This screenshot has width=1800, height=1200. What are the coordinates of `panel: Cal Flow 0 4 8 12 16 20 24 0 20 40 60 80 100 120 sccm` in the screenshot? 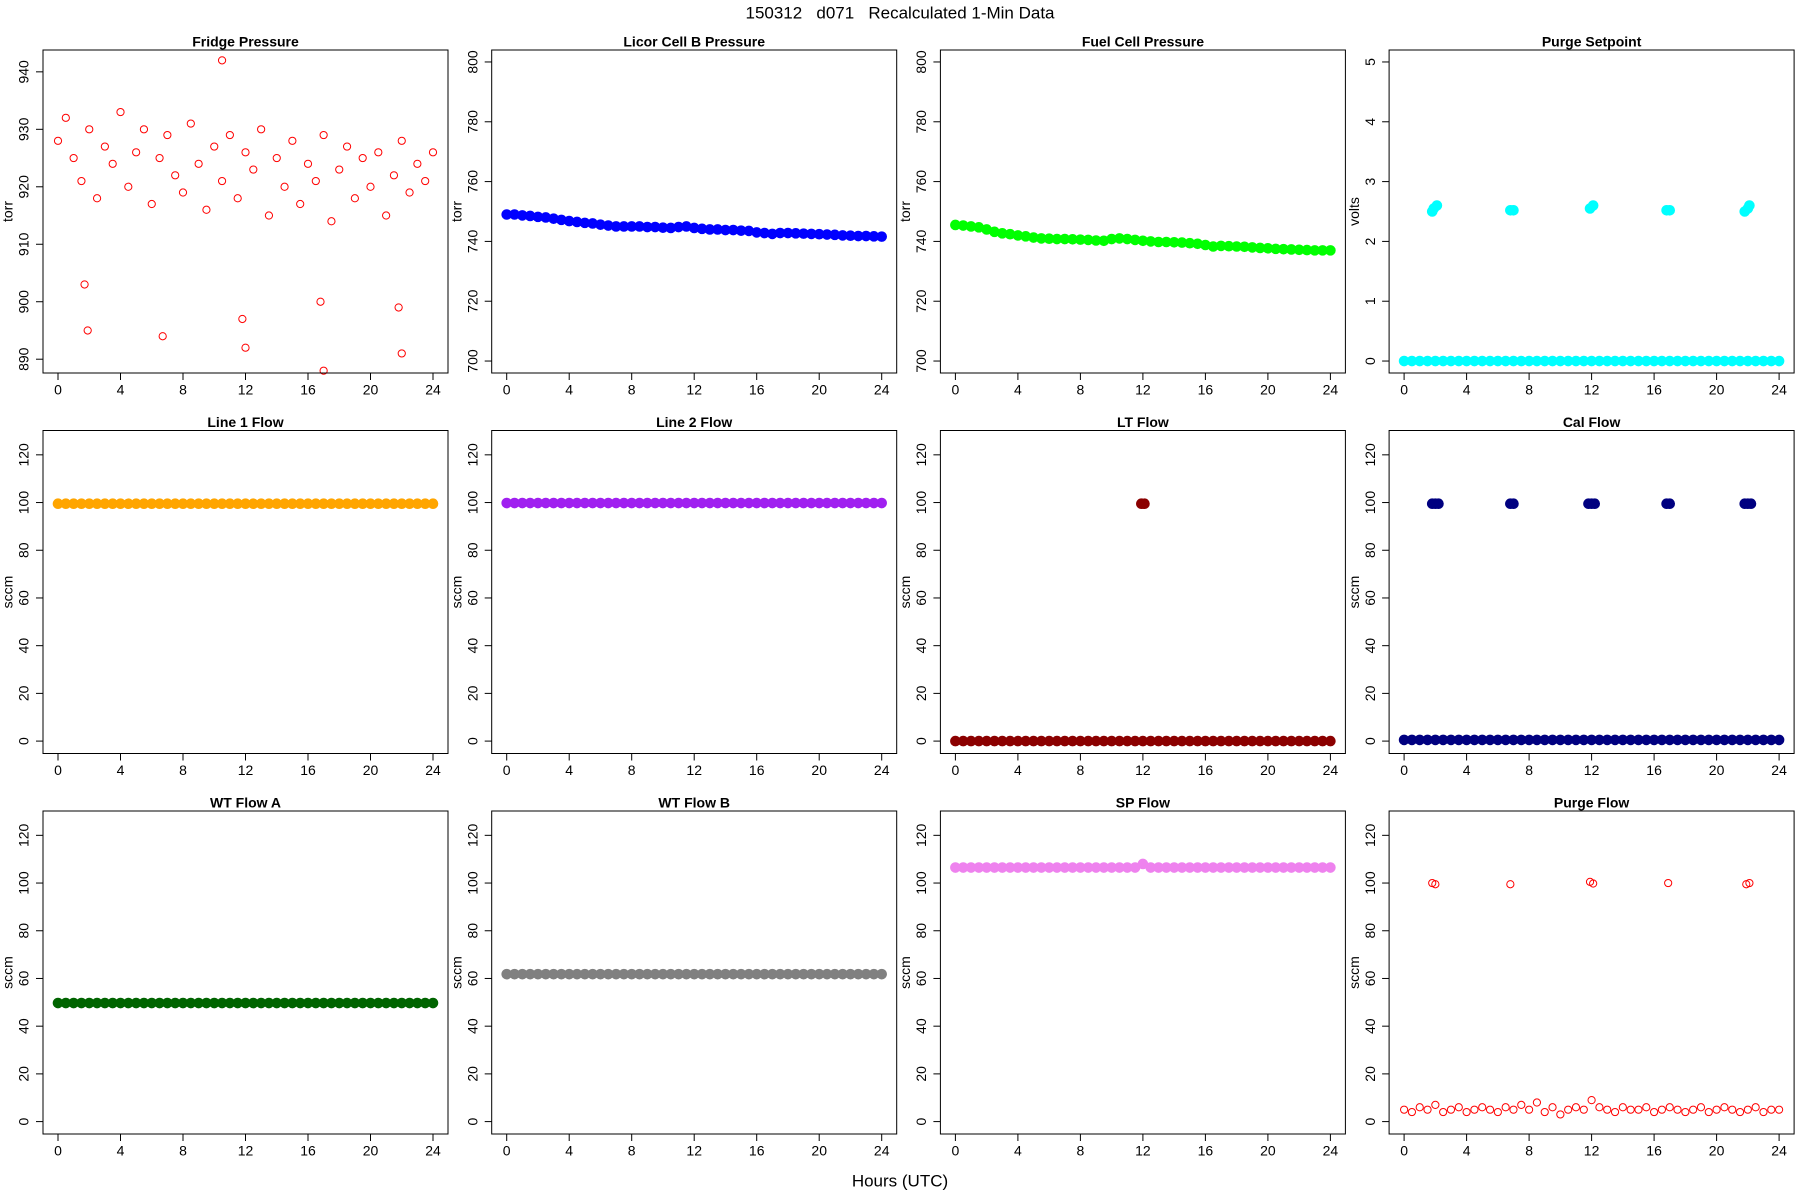 It's located at (1570, 596).